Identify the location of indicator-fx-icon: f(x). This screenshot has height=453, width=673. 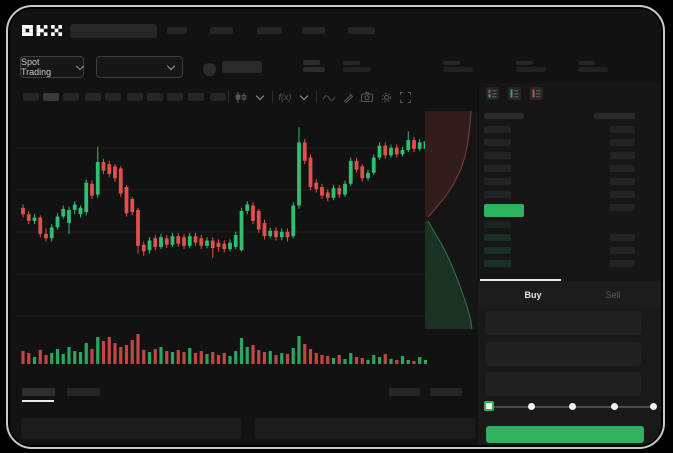
(285, 97).